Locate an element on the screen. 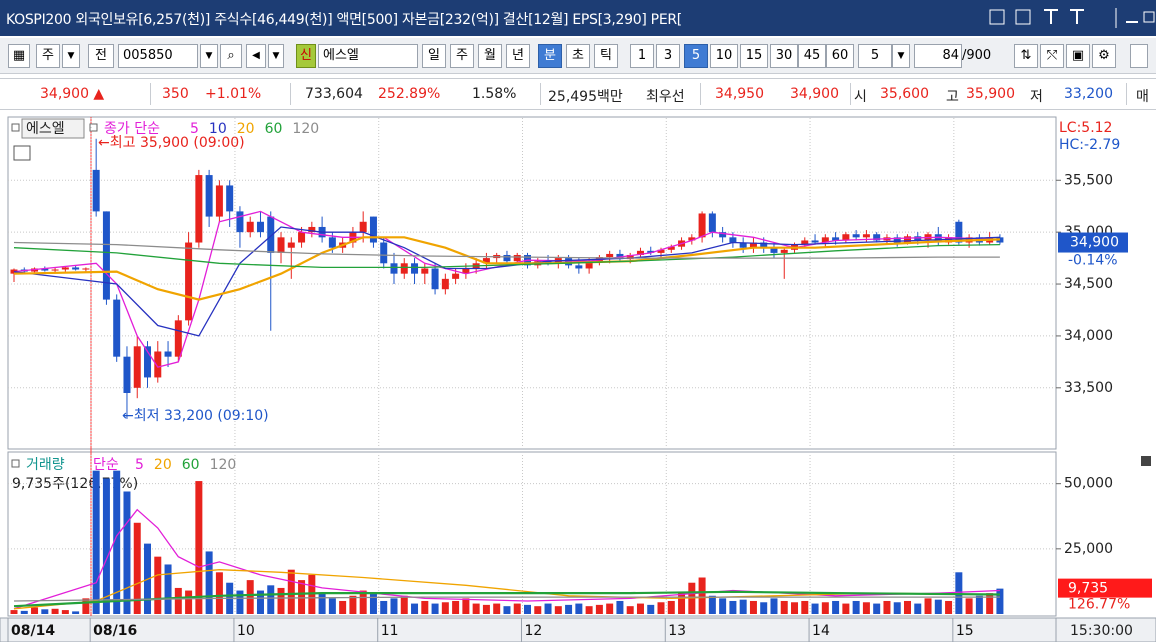  settings-button: ⚙ is located at coordinates (1104, 56).